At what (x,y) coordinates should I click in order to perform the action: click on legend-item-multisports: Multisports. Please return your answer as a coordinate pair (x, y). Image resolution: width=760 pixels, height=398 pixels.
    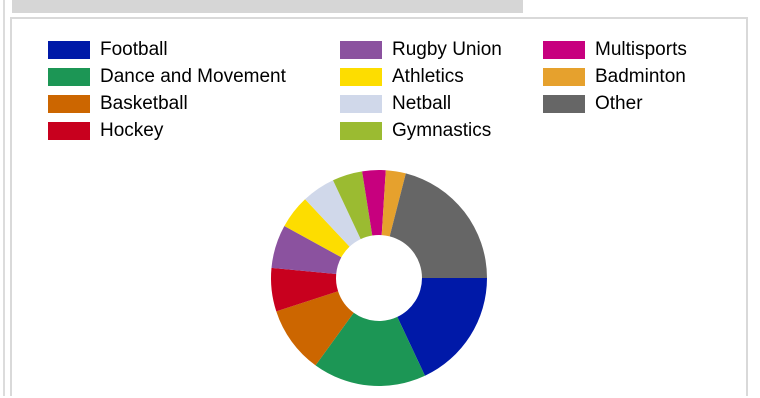
    Looking at the image, I should click on (615, 50).